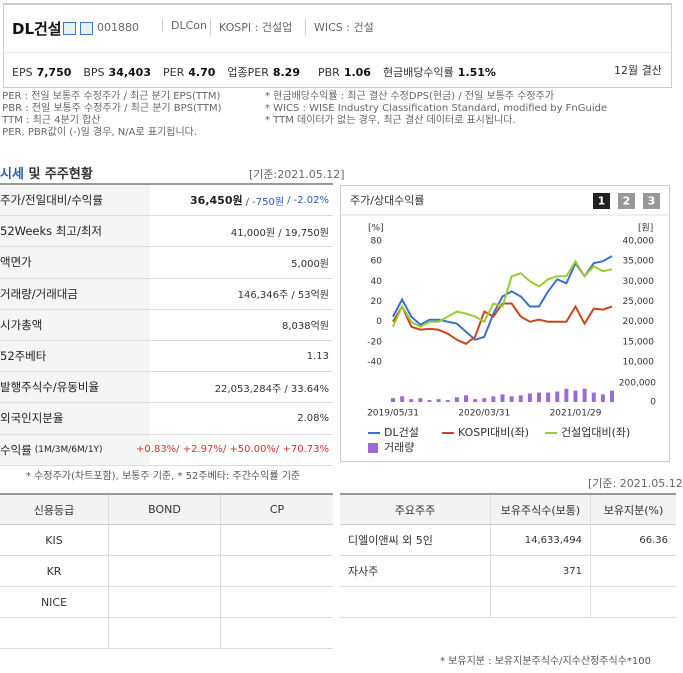  What do you see at coordinates (399, 447) in the screenshot?
I see `legend-label: 거래량` at bounding box center [399, 447].